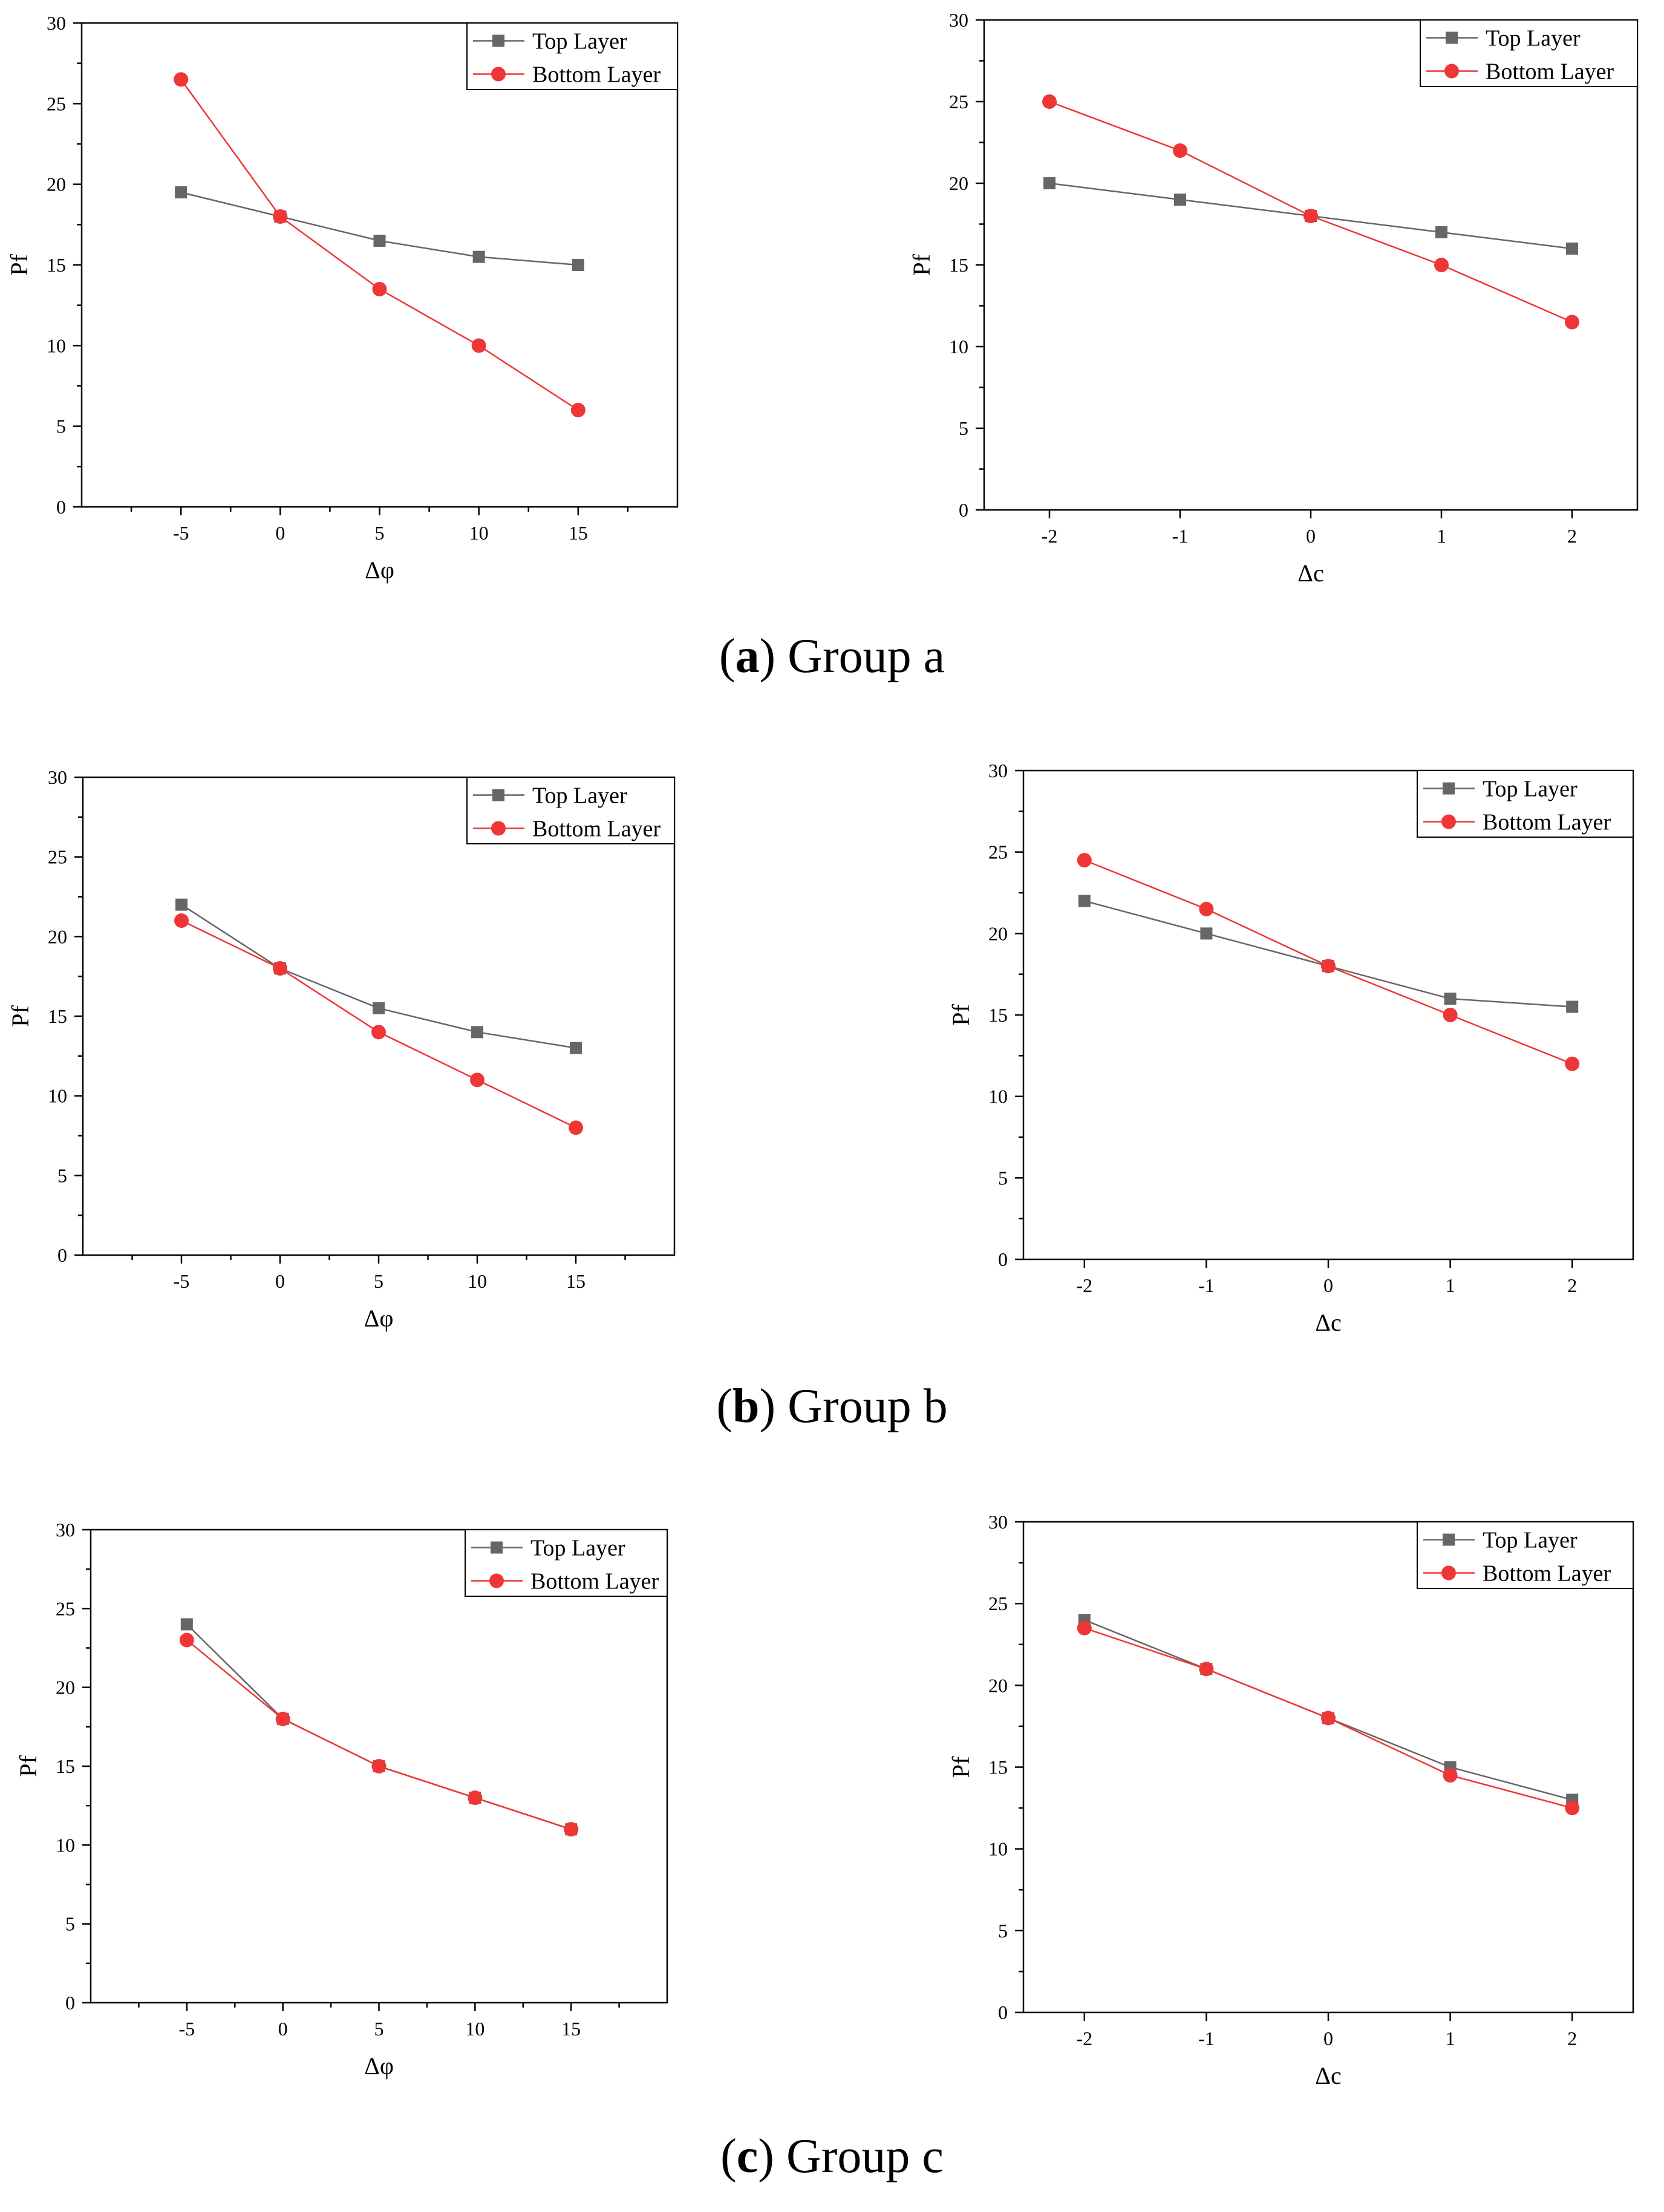 Image resolution: width=1664 pixels, height=2212 pixels. Describe the element at coordinates (746, 1406) in the screenshot. I see `caption-letter: b` at that location.